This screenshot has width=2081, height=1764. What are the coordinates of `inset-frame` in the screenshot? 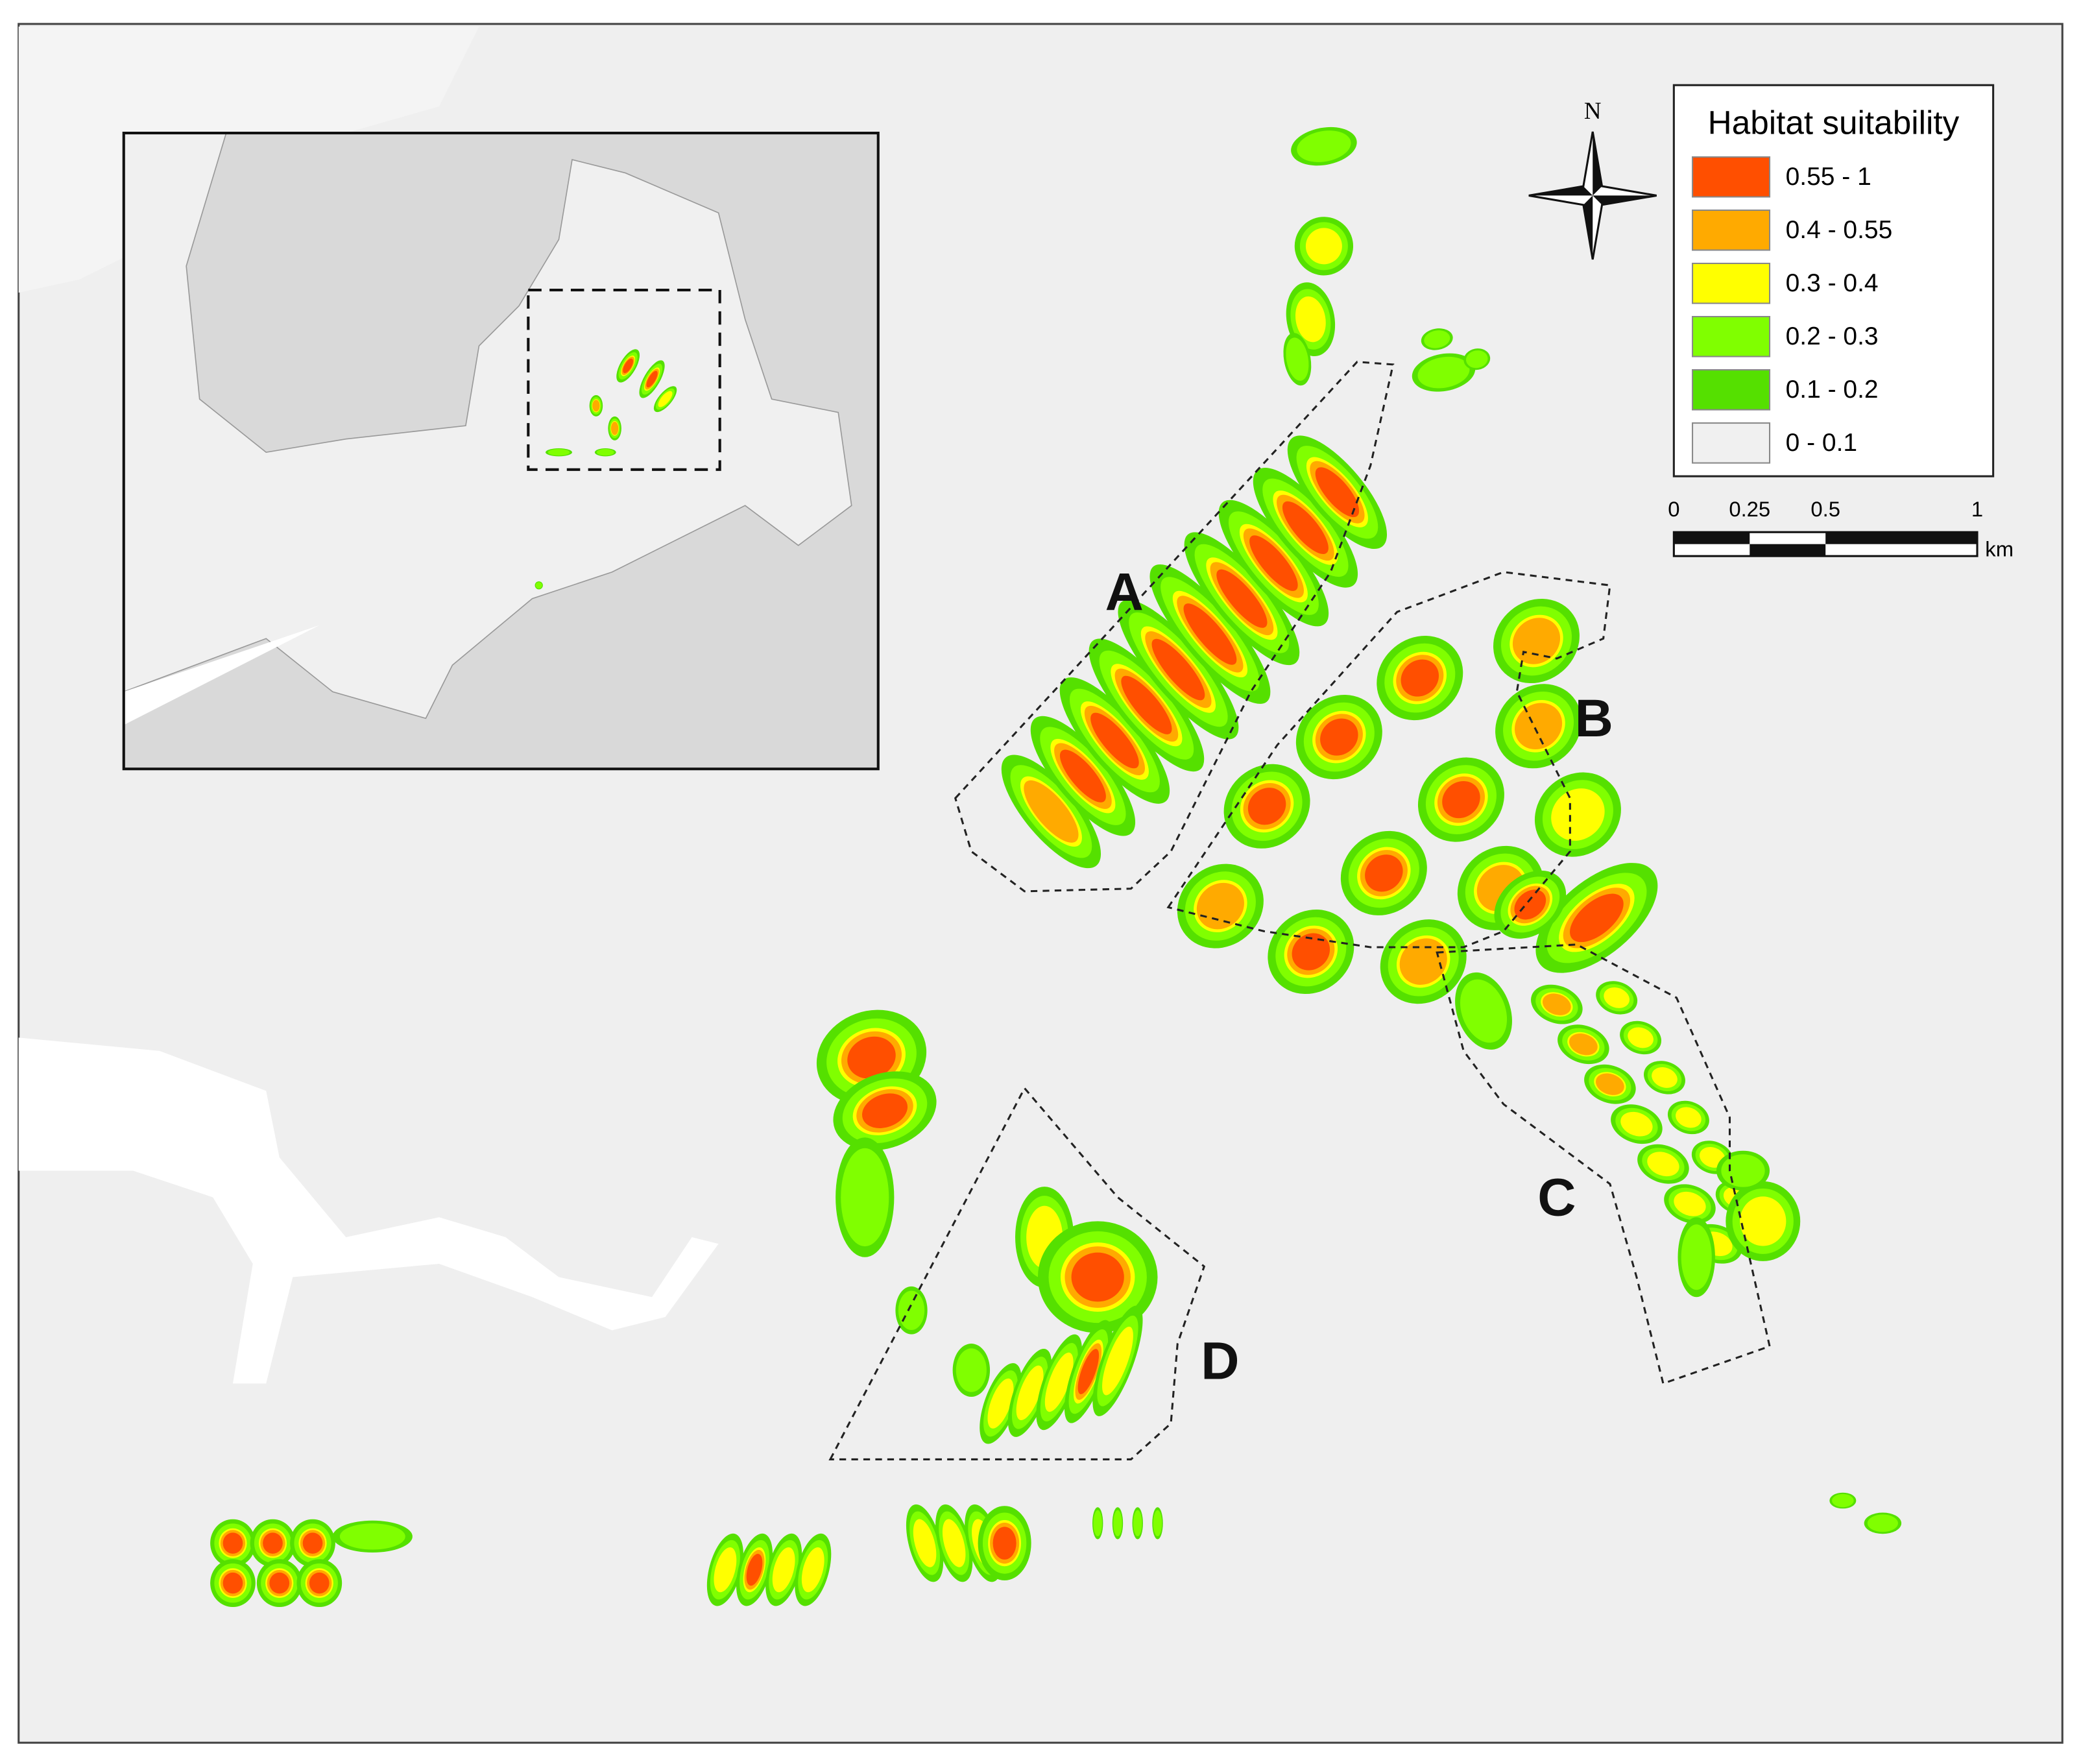 It's located at (501, 451).